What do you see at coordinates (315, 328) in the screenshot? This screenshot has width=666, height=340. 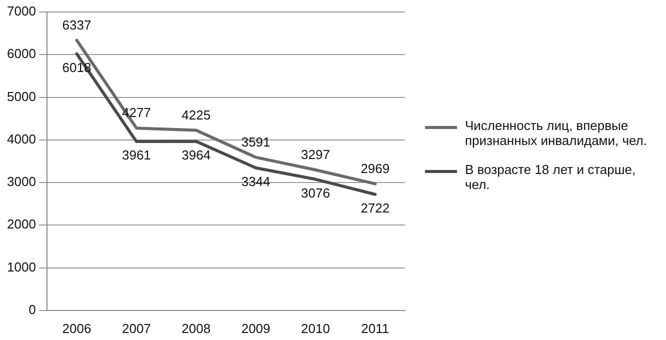 I see `x-tick-label: 2010` at bounding box center [315, 328].